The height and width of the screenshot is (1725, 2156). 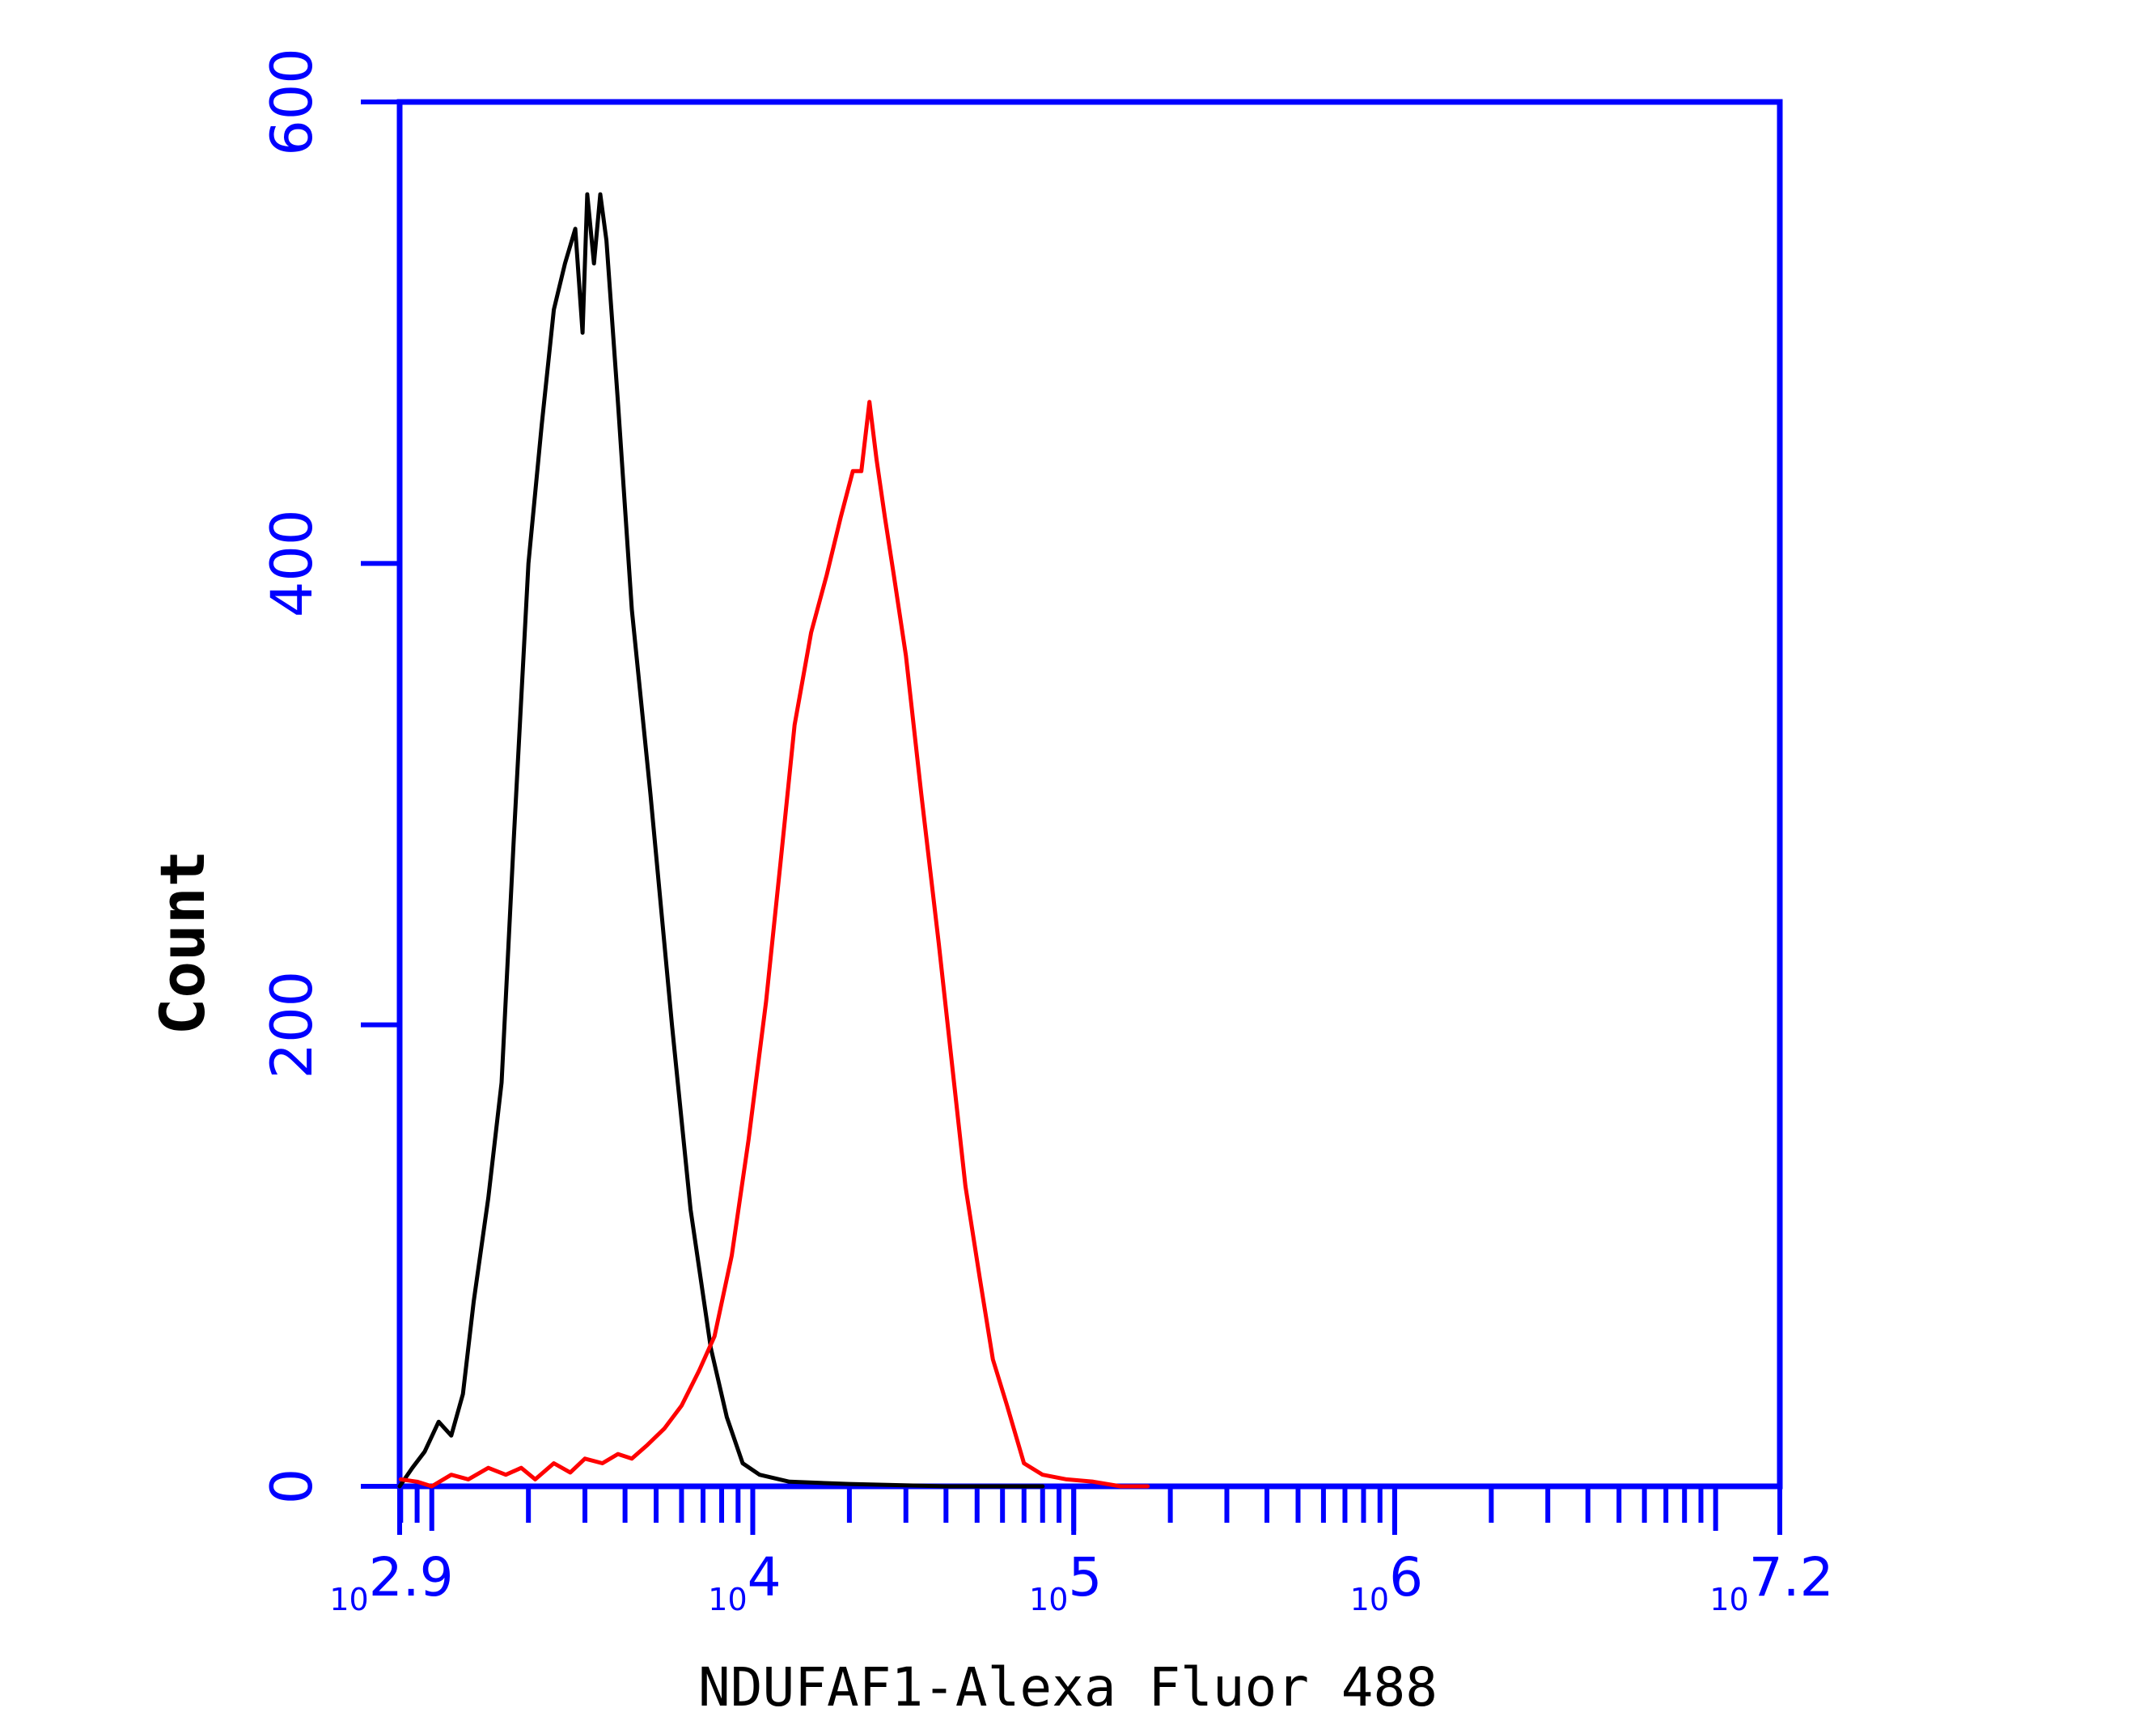 What do you see at coordinates (292, 1025) in the screenshot?
I see `y-tick-label: 200` at bounding box center [292, 1025].